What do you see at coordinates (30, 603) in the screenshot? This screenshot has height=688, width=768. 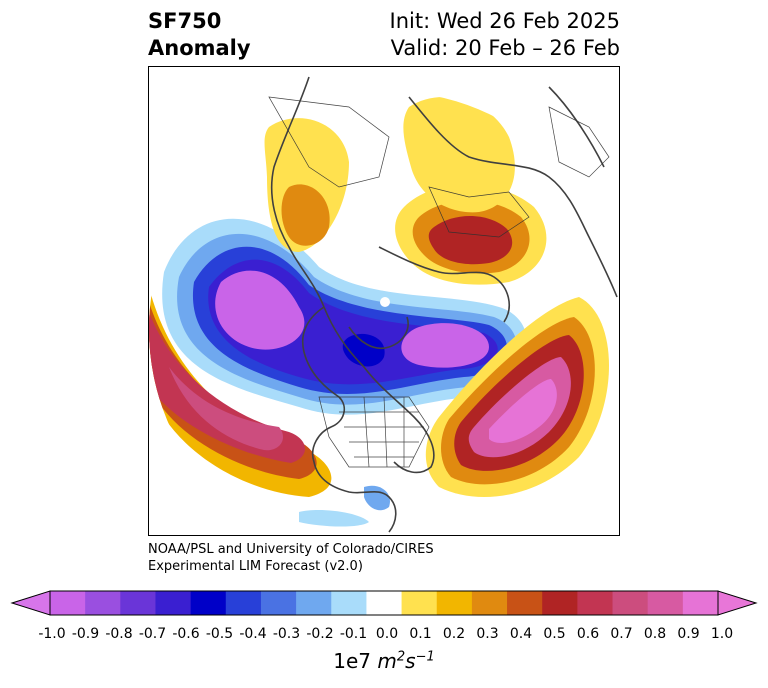 I see `colorbar-min-extend` at bounding box center [30, 603].